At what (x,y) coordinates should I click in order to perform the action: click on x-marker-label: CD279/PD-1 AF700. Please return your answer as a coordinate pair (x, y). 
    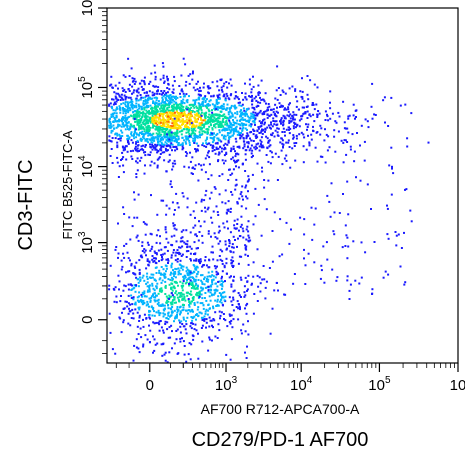
    Looking at the image, I should click on (280, 440).